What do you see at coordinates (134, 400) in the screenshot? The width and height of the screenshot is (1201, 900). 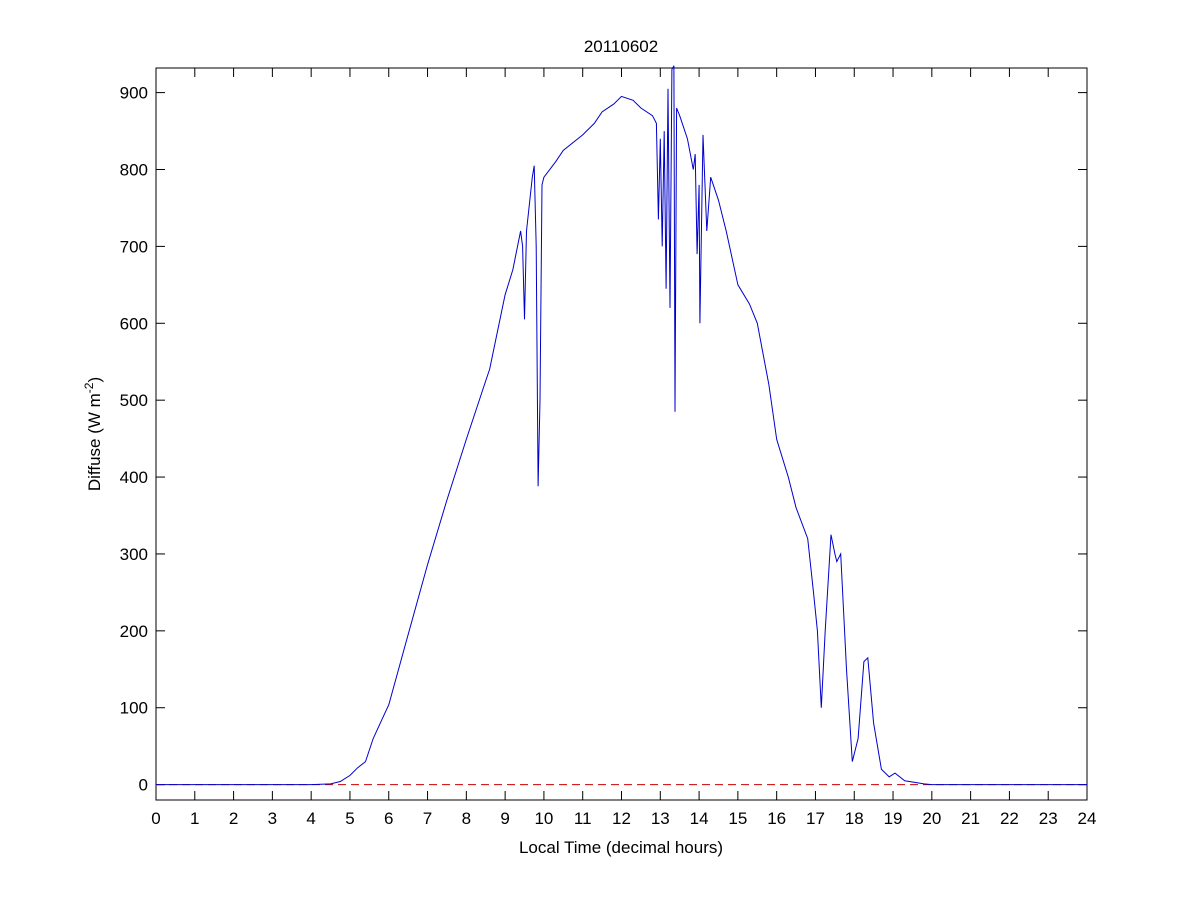 I see `y-tick-label: 500` at bounding box center [134, 400].